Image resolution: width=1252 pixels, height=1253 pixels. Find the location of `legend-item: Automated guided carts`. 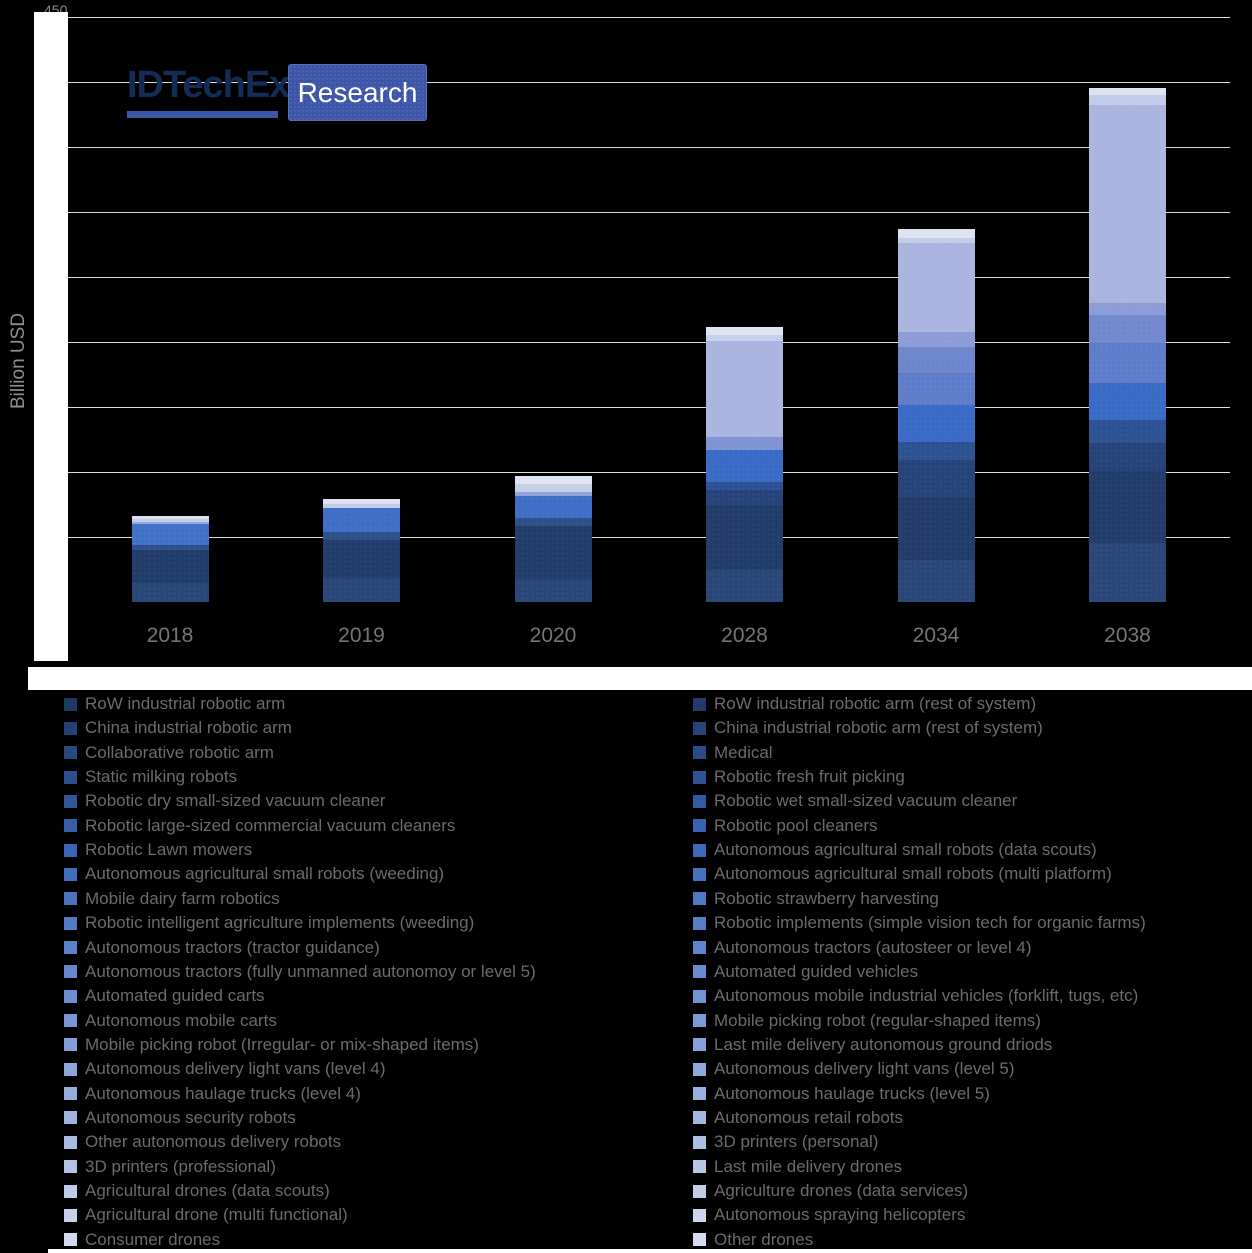

legend-item: Automated guided carts is located at coordinates (164, 996).